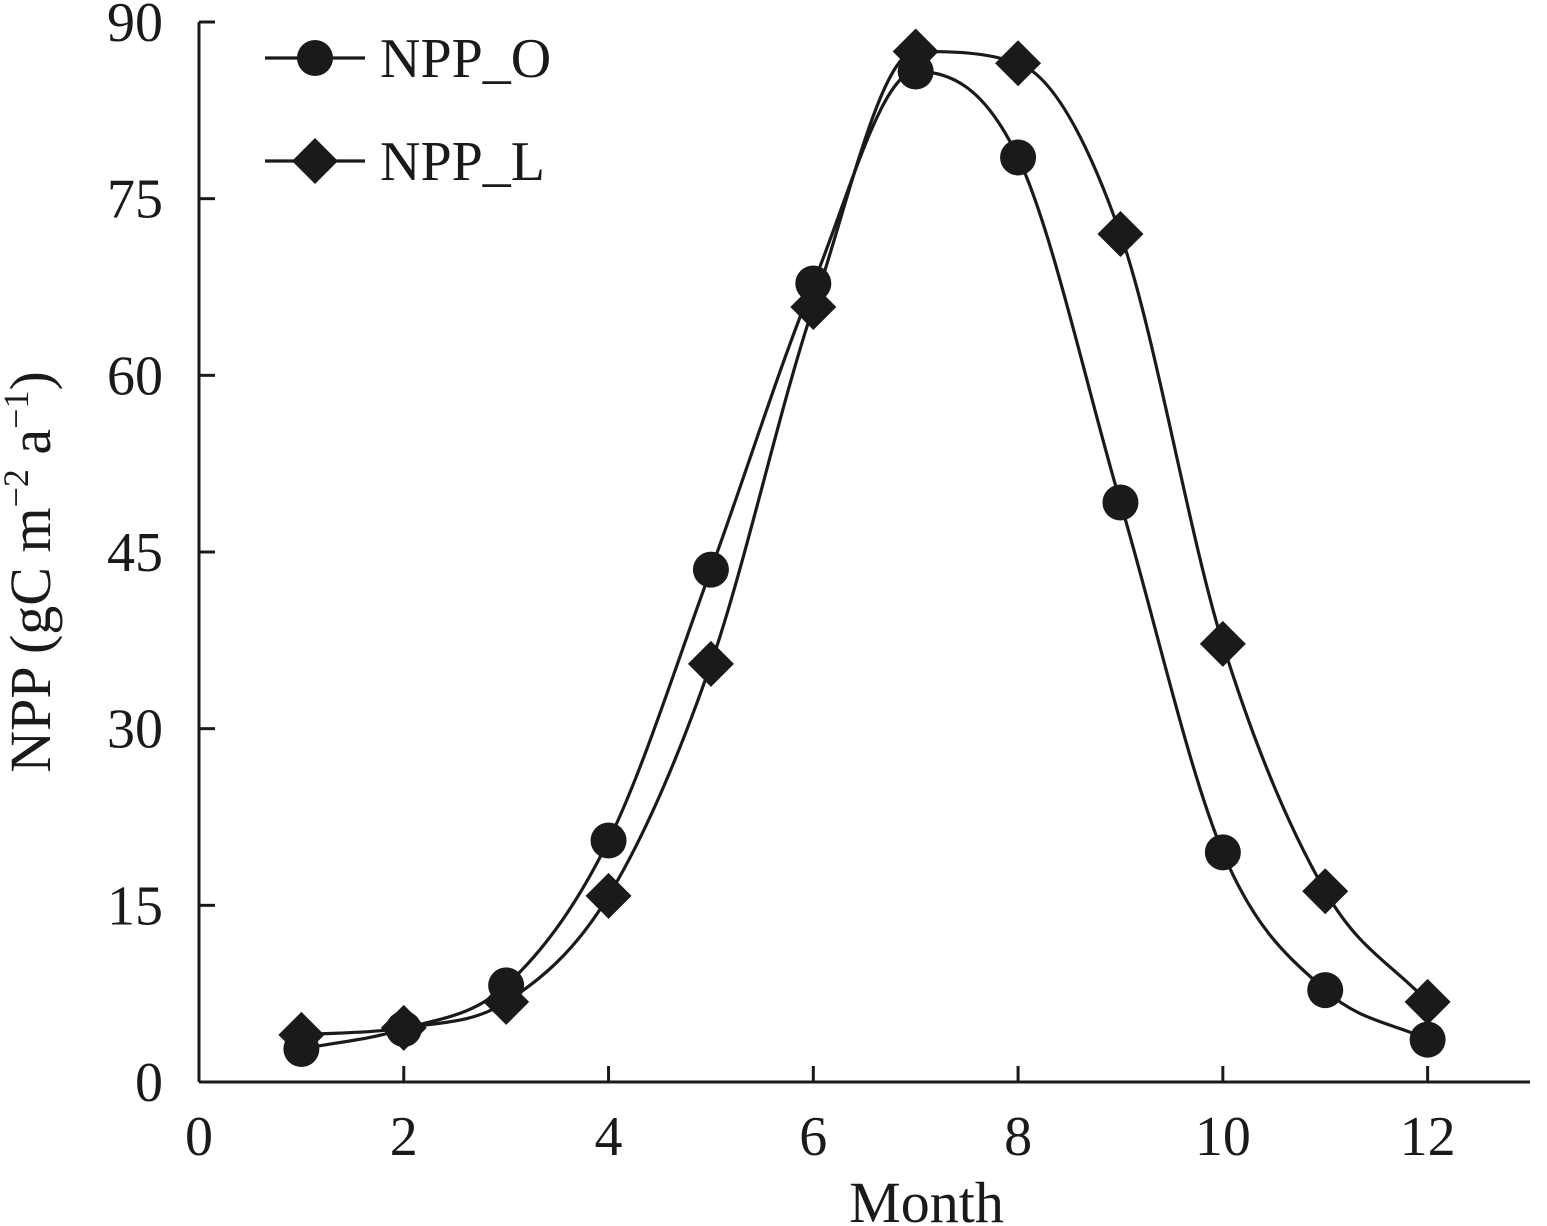 Image resolution: width=1547 pixels, height=1226 pixels. What do you see at coordinates (31, 639) in the screenshot?
I see `y-axis-title-main: NPP (gC m` at bounding box center [31, 639].